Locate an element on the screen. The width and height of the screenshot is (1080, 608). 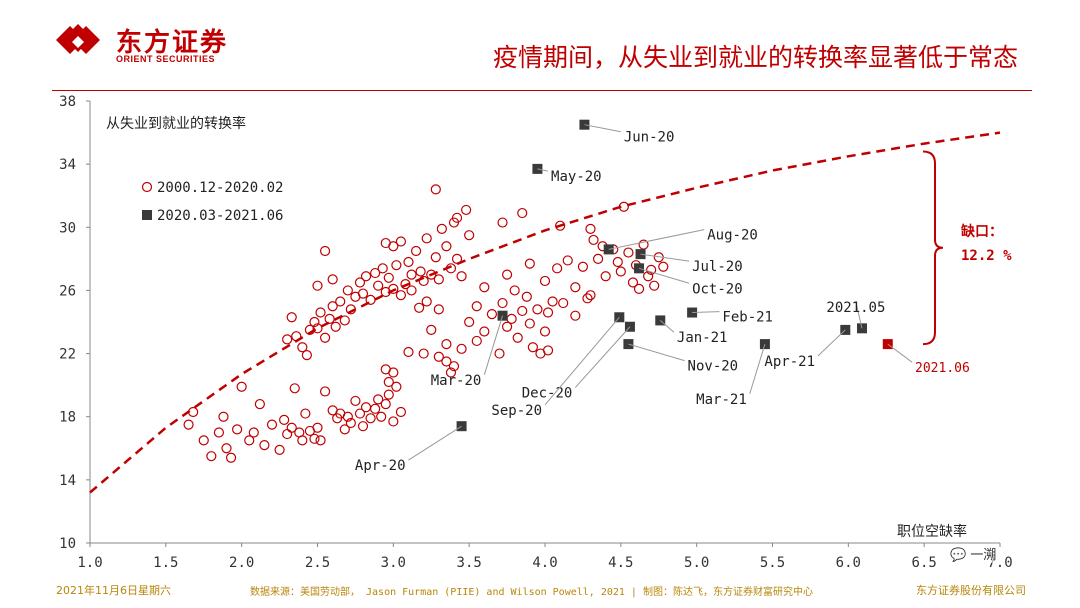
x-tick-label: 1.0 is located at coordinates (89, 563).